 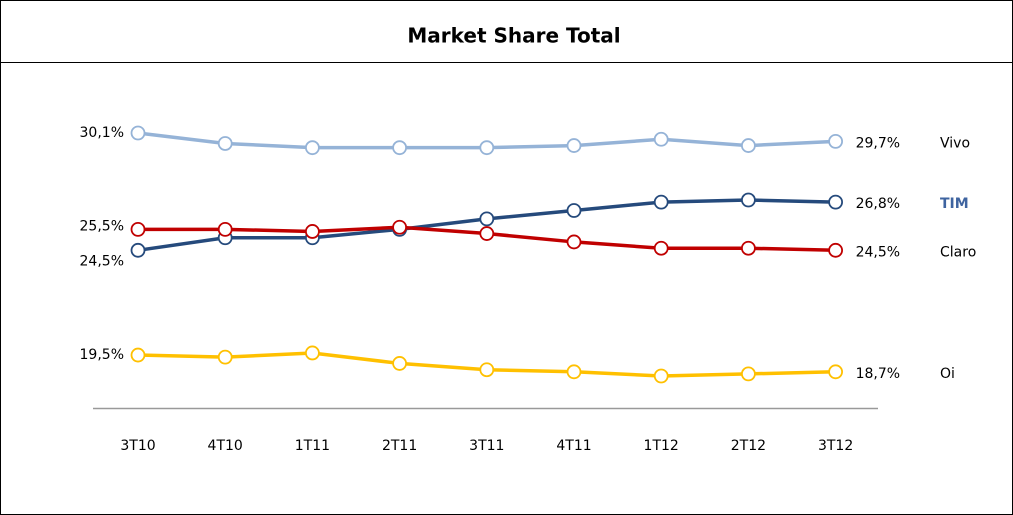 I want to click on legend-label: TIM, so click(x=954, y=204).